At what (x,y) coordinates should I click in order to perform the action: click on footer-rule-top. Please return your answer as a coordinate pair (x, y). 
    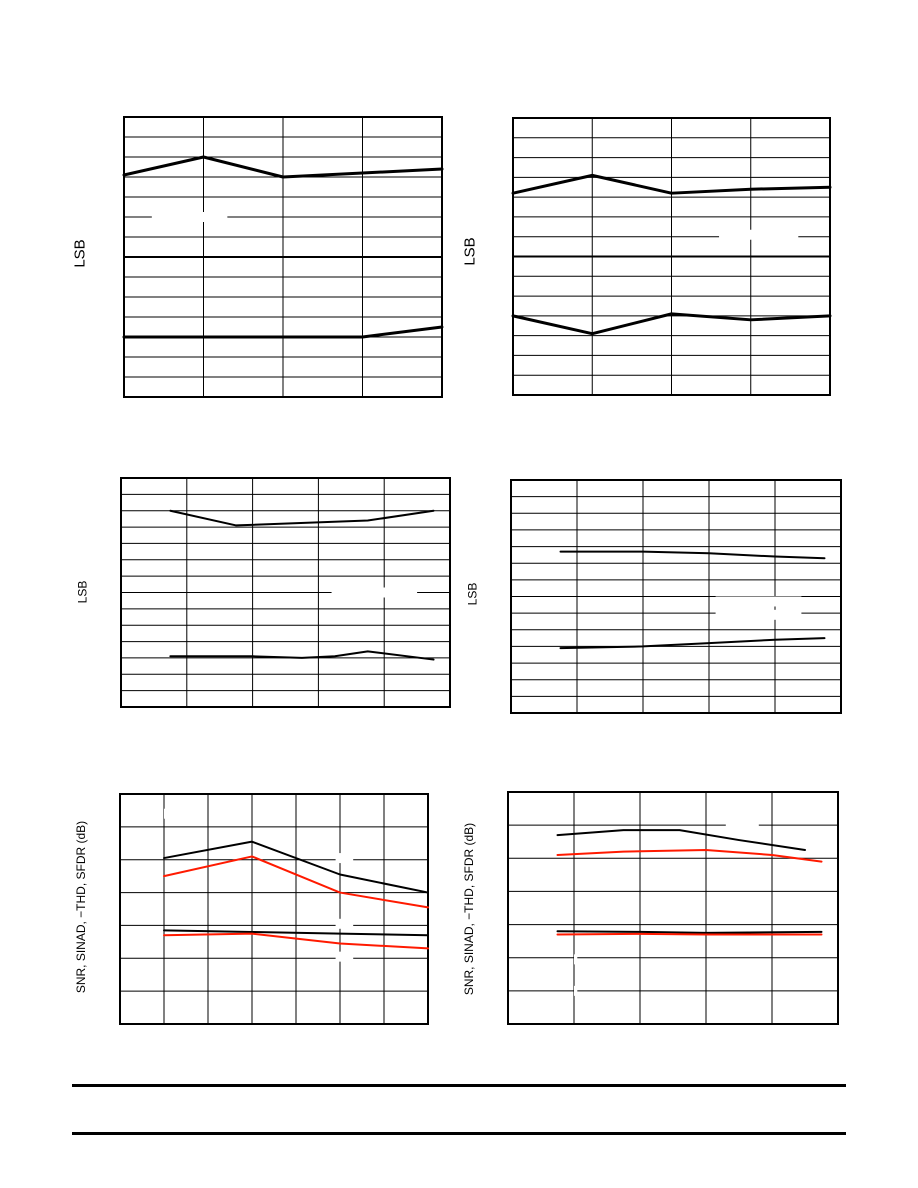
    Looking at the image, I should click on (459, 1085).